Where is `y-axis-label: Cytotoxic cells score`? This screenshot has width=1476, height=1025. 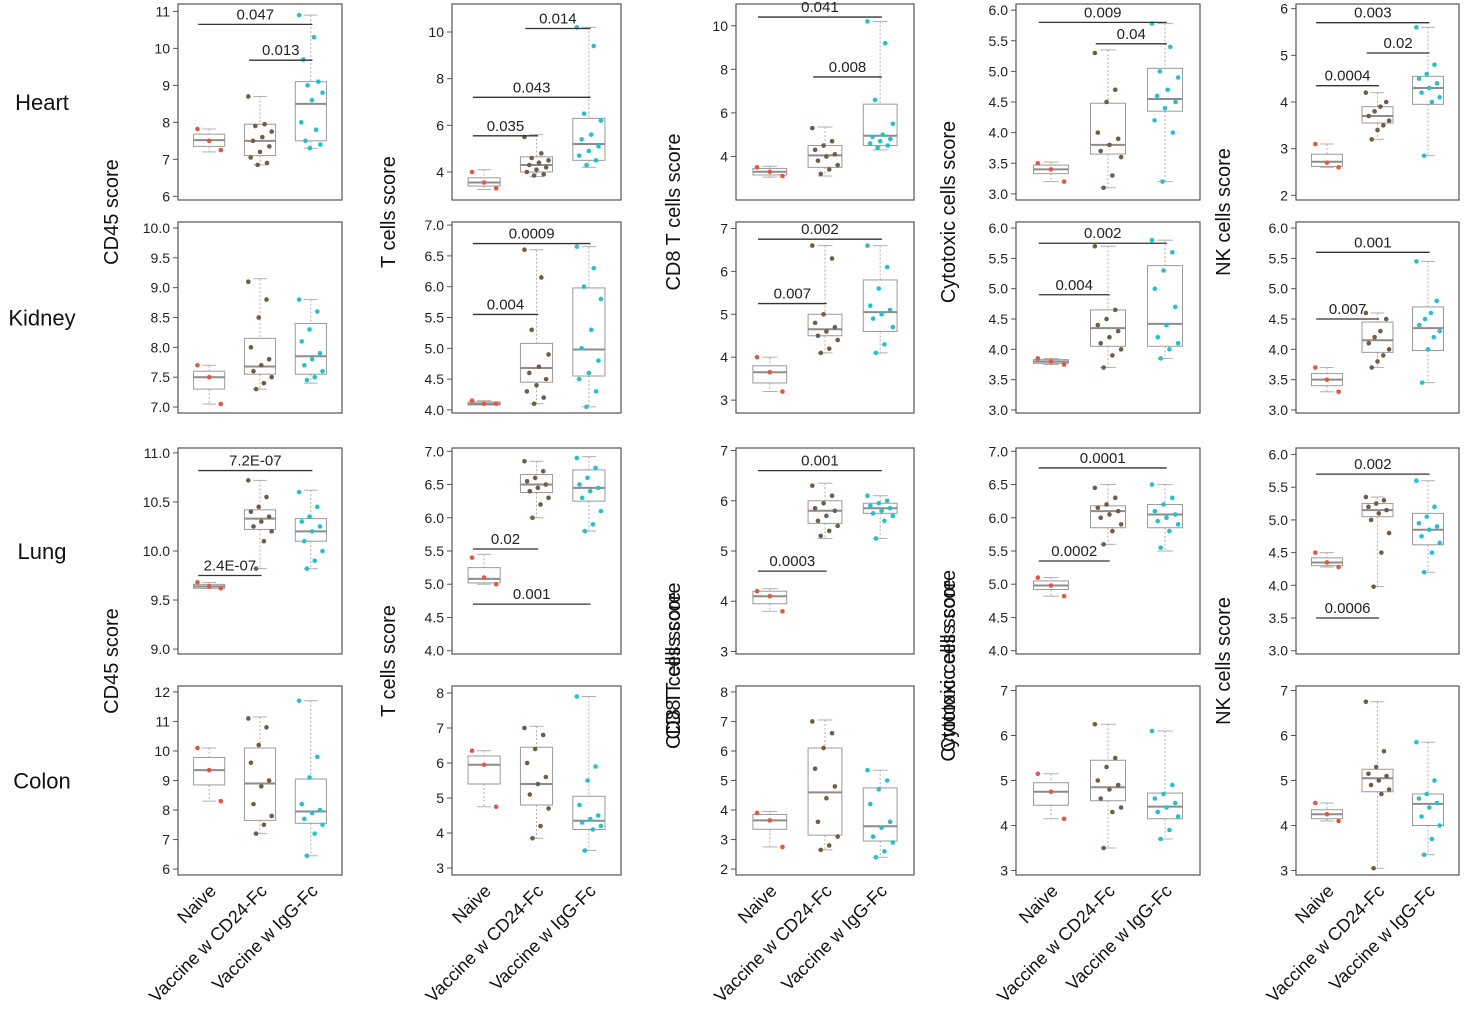
y-axis-label: Cytotoxic cells score is located at coordinates (949, 661).